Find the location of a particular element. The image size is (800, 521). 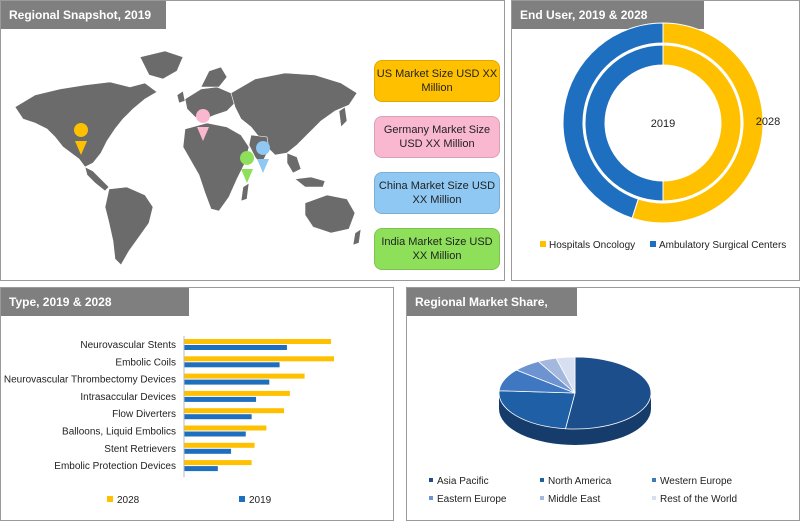

category-label: Embolic Coils is located at coordinates (145, 362).